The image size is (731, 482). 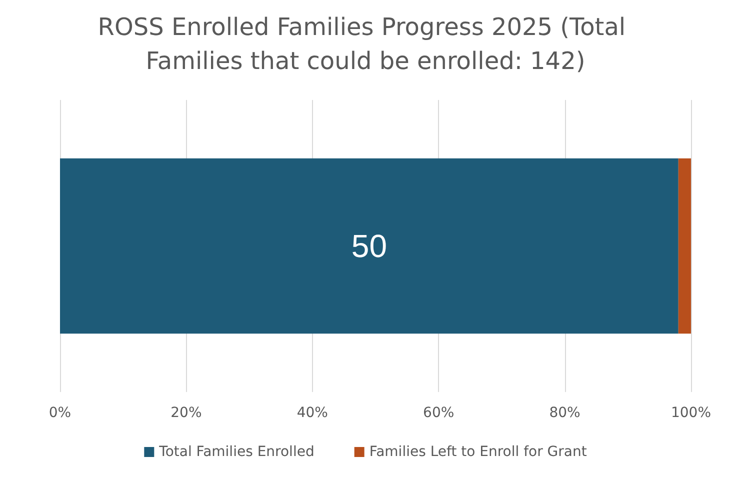 What do you see at coordinates (236, 452) in the screenshot?
I see `legend-label: Total Families Enrolled` at bounding box center [236, 452].